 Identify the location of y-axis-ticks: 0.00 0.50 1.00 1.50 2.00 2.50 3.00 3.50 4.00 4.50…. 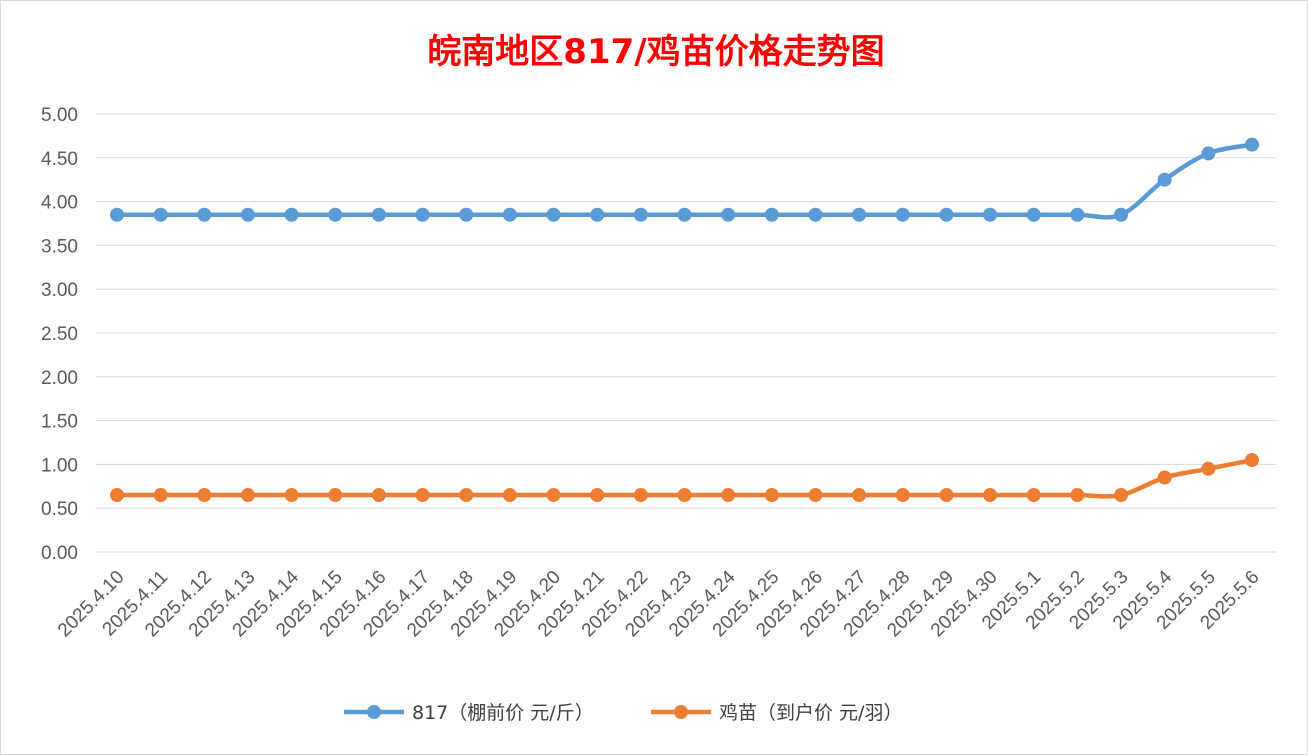
(59, 334).